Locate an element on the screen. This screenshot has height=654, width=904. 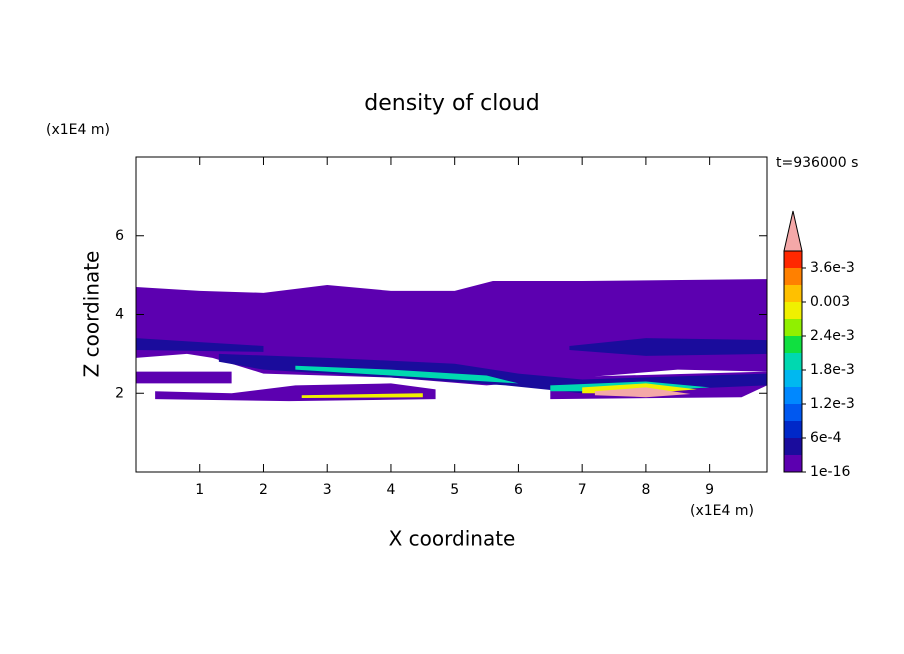
y-axis-label: Z coordinate is located at coordinates (92, 314).